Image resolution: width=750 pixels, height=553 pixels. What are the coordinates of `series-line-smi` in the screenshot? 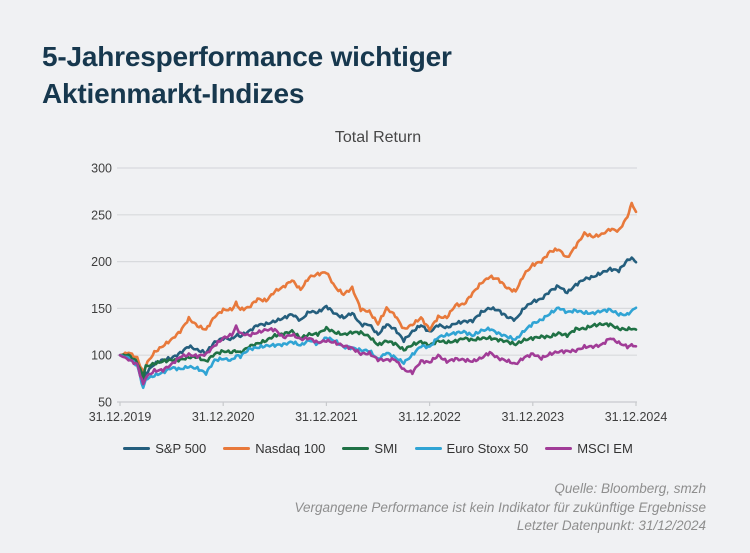 It's located at (378, 350).